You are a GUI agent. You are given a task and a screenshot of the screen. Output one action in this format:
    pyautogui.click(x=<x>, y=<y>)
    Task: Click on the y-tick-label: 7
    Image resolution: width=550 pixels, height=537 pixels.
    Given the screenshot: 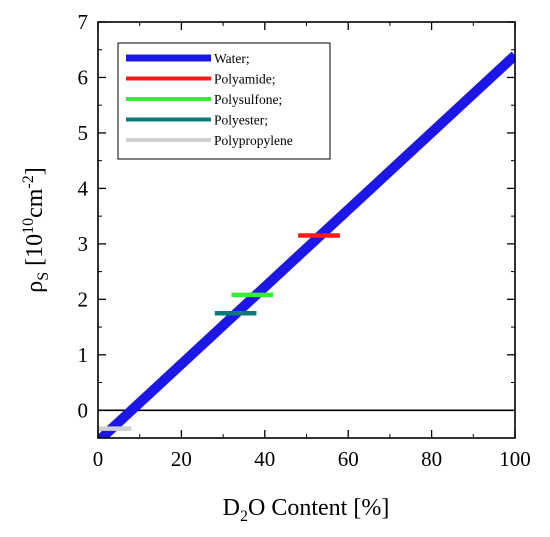 What is the action you would take?
    pyautogui.click(x=83, y=22)
    